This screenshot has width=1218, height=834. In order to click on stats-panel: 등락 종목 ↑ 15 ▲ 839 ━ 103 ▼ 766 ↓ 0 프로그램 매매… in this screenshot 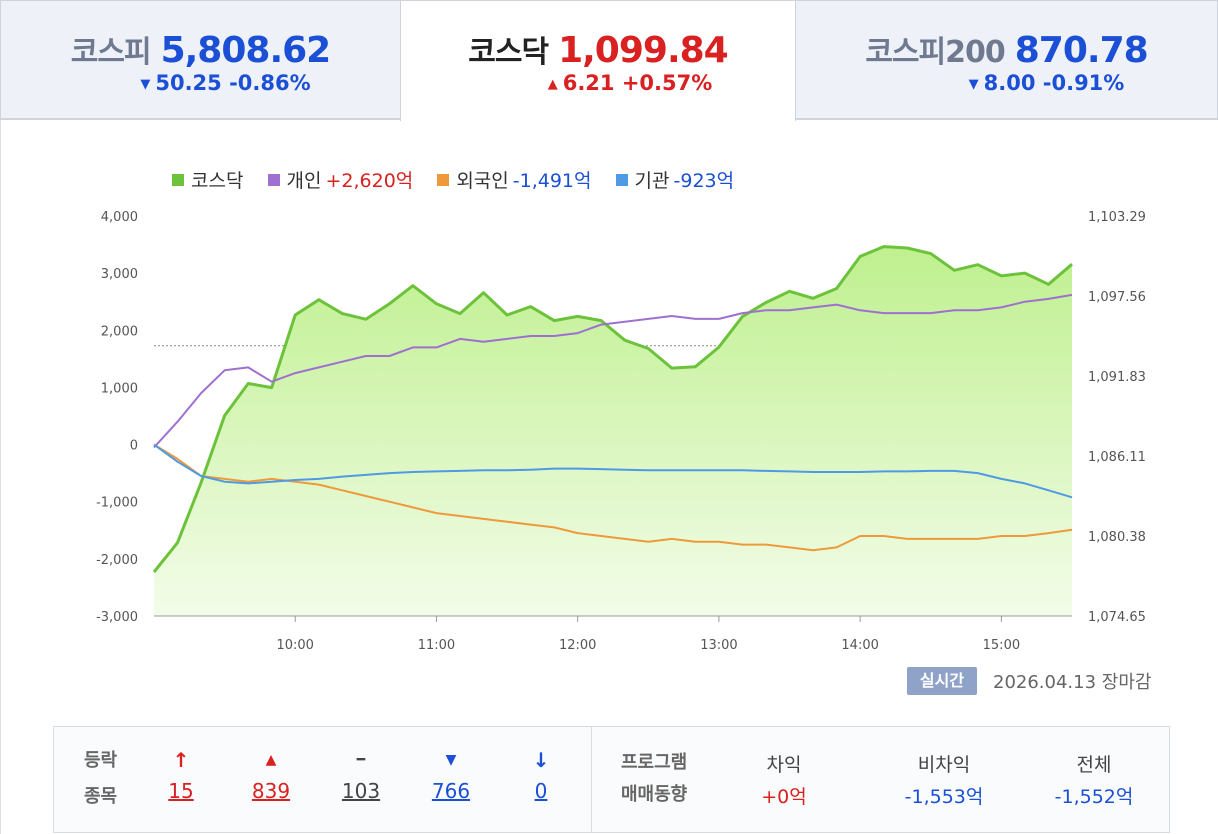, I will do `click(611, 779)`.